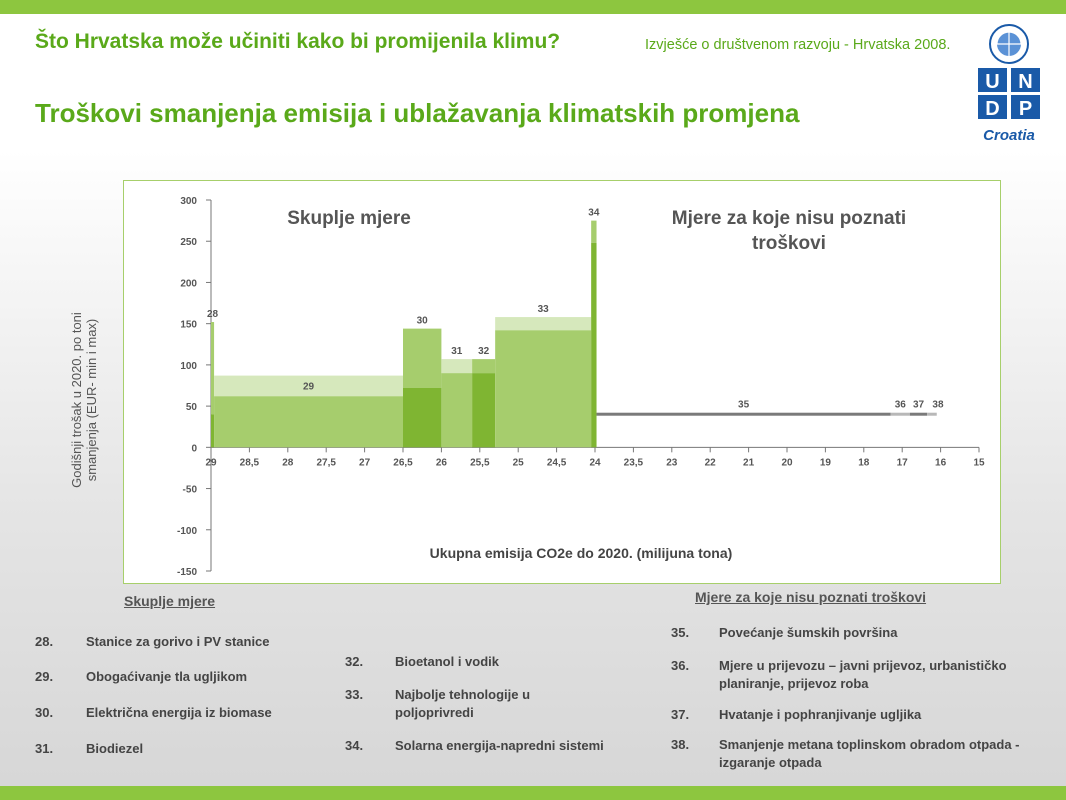  Describe the element at coordinates (447, 661) in the screenshot. I see `legend-text: Bioetanol i vodik` at that location.